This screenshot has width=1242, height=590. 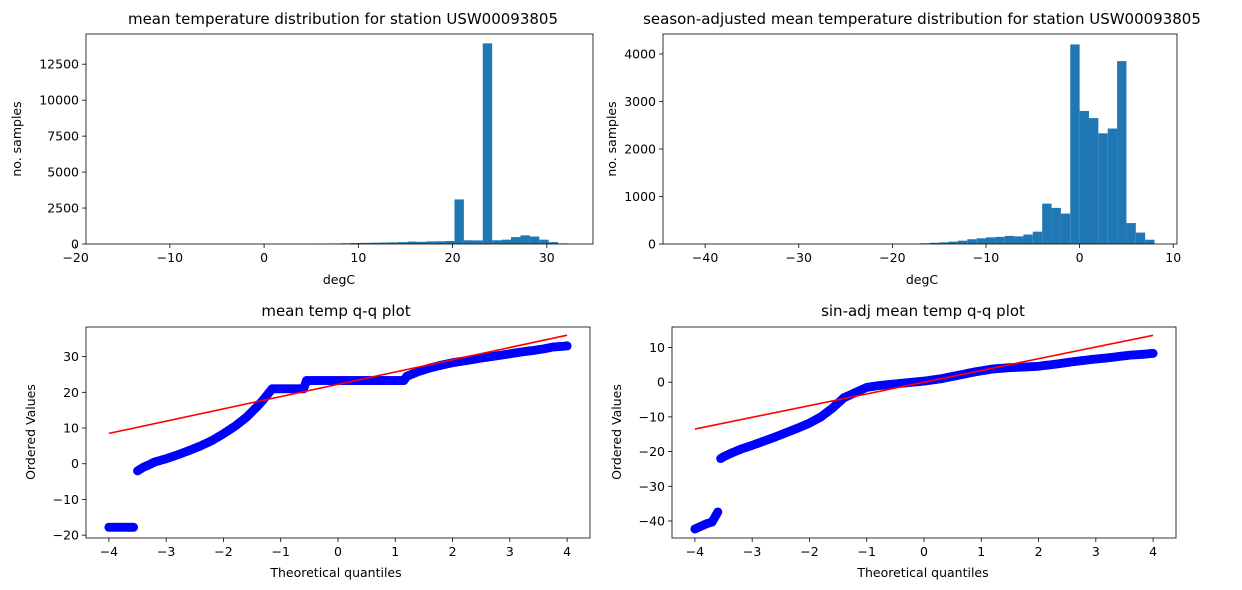 I want to click on y-tick-label: 2500, so click(x=63, y=208).